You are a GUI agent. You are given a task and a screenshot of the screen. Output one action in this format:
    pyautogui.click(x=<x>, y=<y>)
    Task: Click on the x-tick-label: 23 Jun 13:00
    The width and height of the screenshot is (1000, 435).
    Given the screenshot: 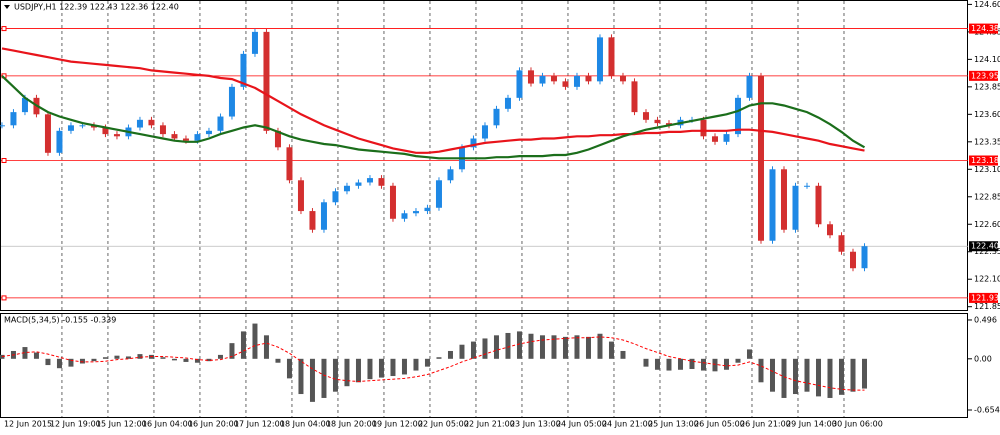 What is the action you would take?
    pyautogui.click(x=535, y=424)
    